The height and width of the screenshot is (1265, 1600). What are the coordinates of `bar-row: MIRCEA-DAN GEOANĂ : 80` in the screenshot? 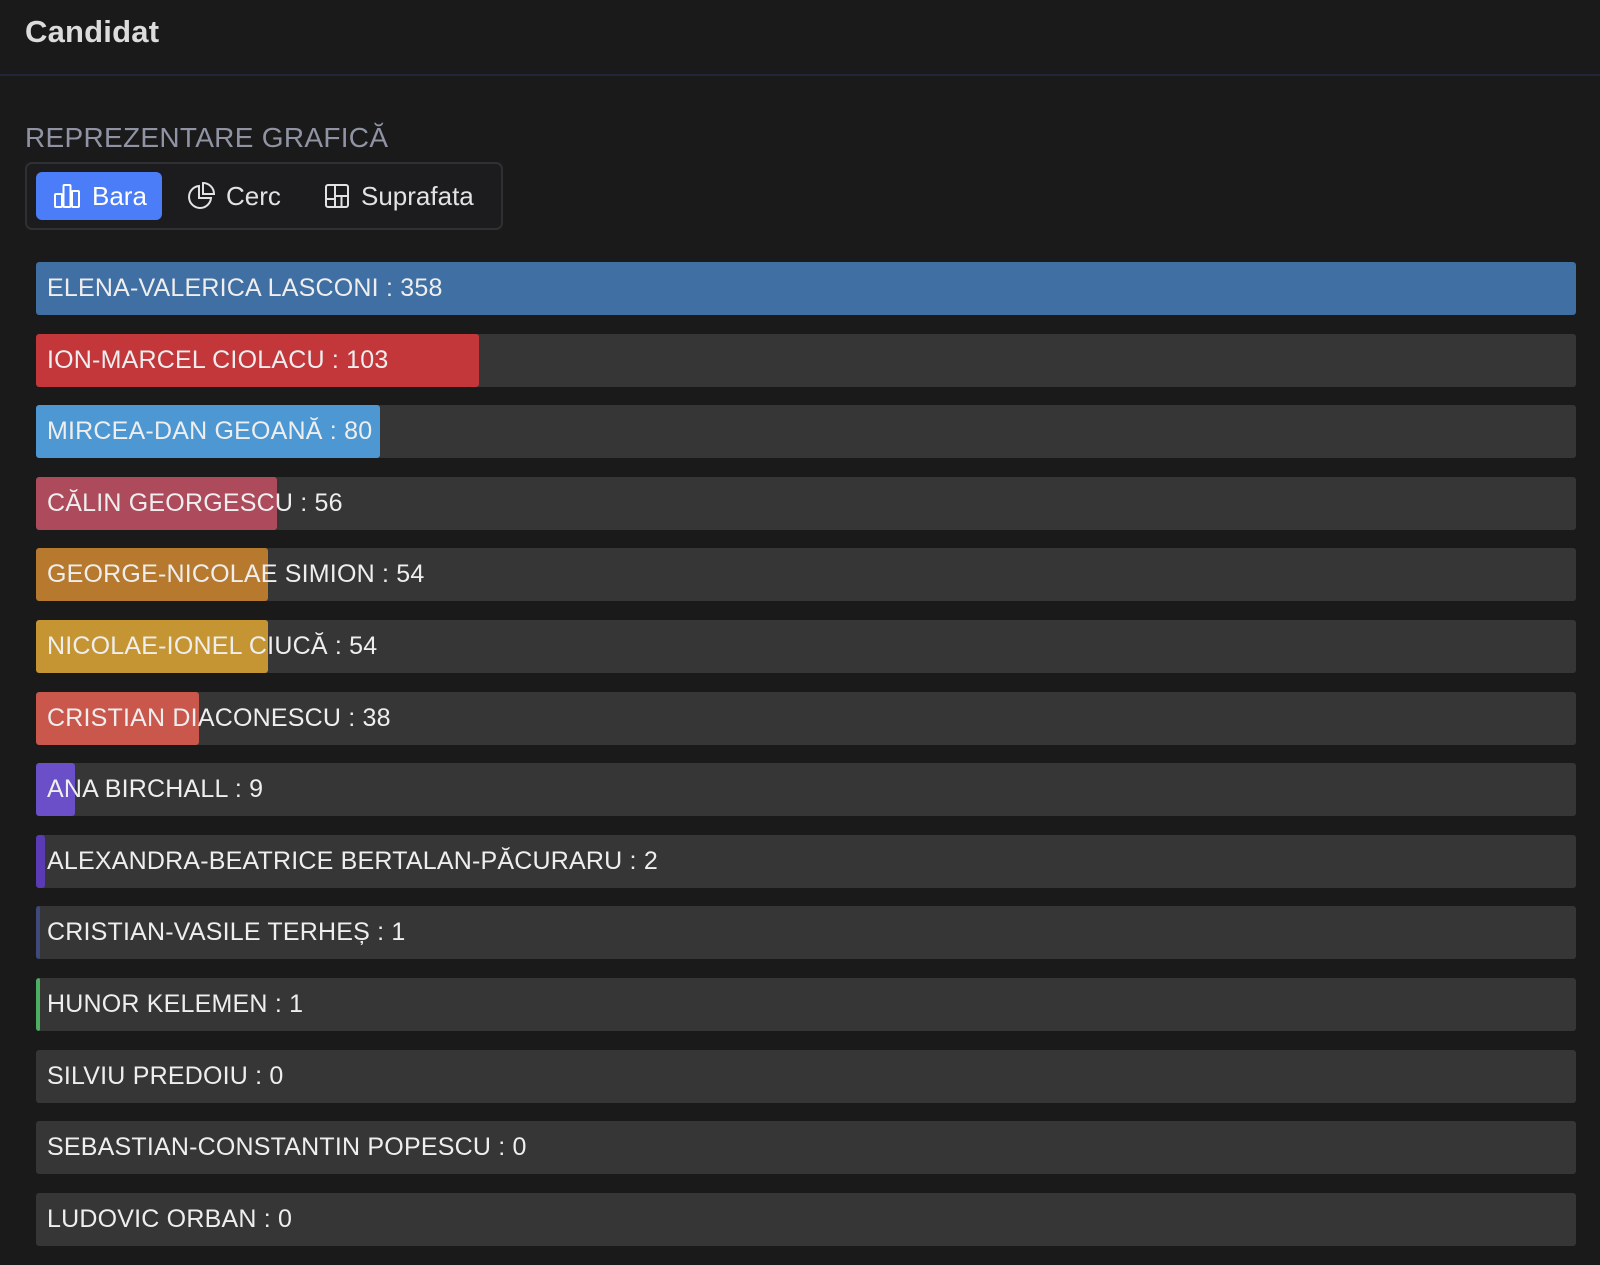 It's located at (806, 432).